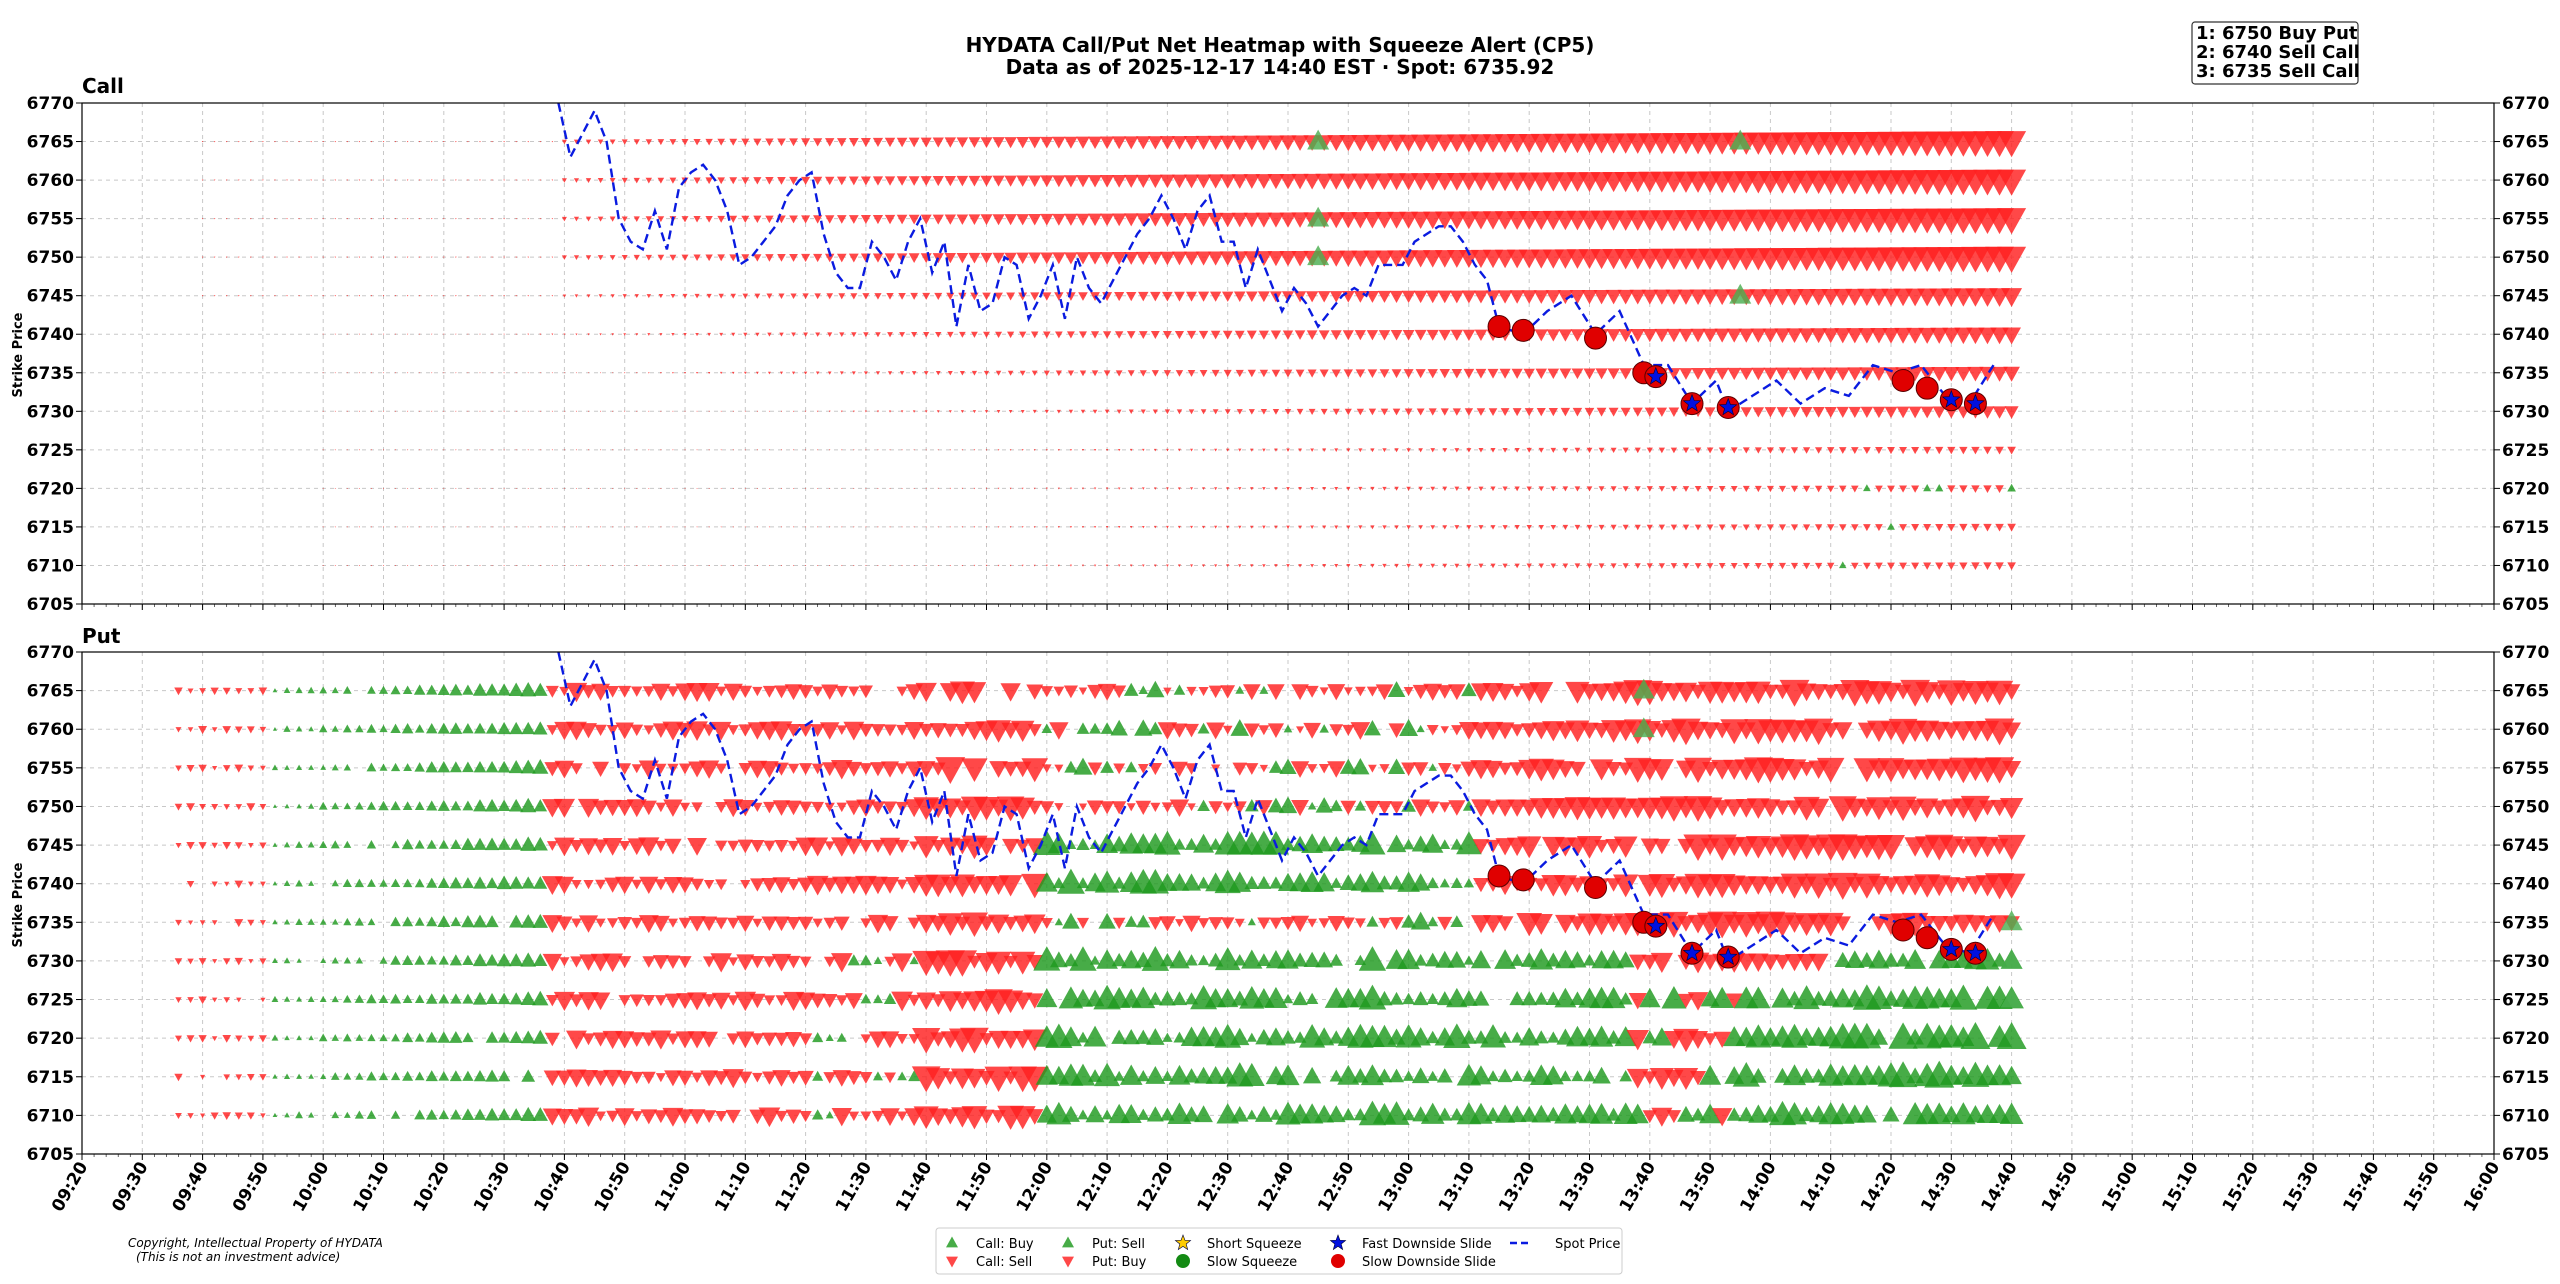  I want to click on y-tick-label-right: 6735, so click(2525, 374).